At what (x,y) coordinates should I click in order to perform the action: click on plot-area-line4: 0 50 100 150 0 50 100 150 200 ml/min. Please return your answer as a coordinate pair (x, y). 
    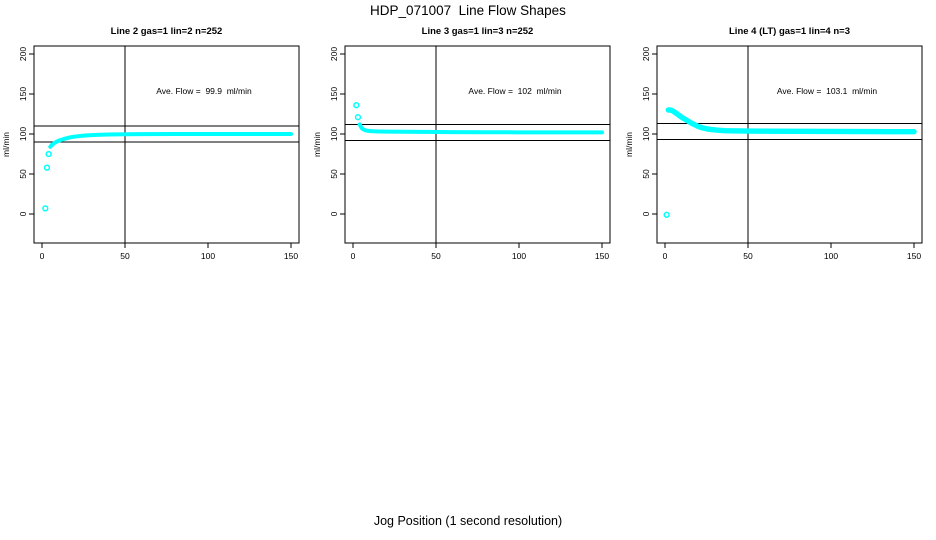
    Looking at the image, I should click on (773, 153).